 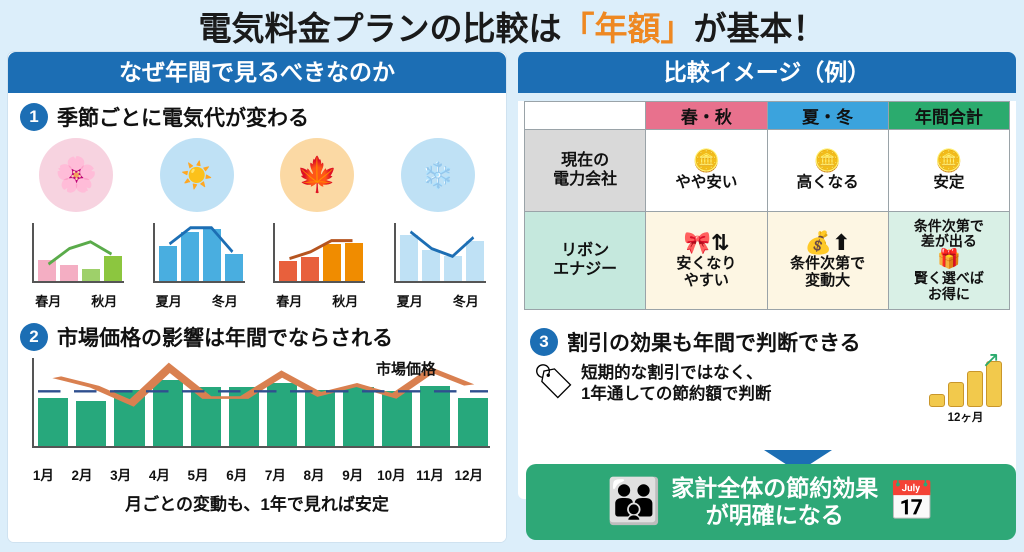 I want to click on winter-mini-chart: 夏月 冬月, so click(x=438, y=264).